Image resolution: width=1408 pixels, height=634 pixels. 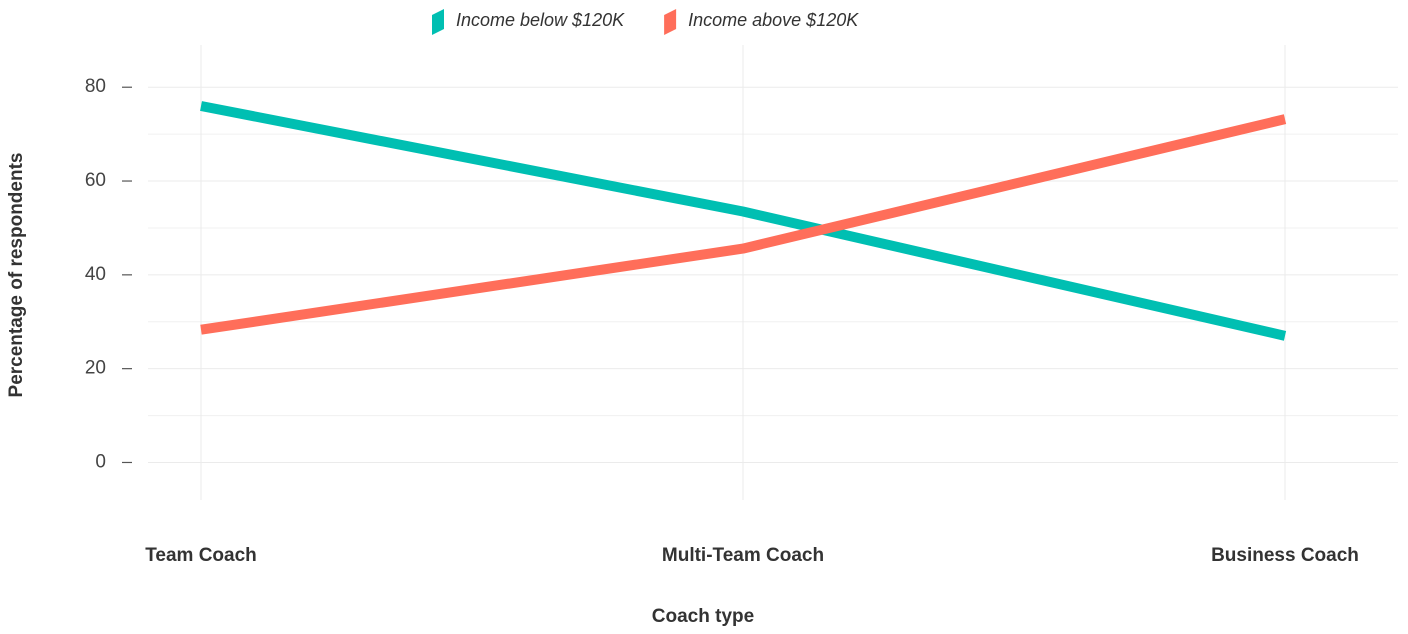 I want to click on x-tick-label: Multi-Team Coach, so click(x=743, y=555).